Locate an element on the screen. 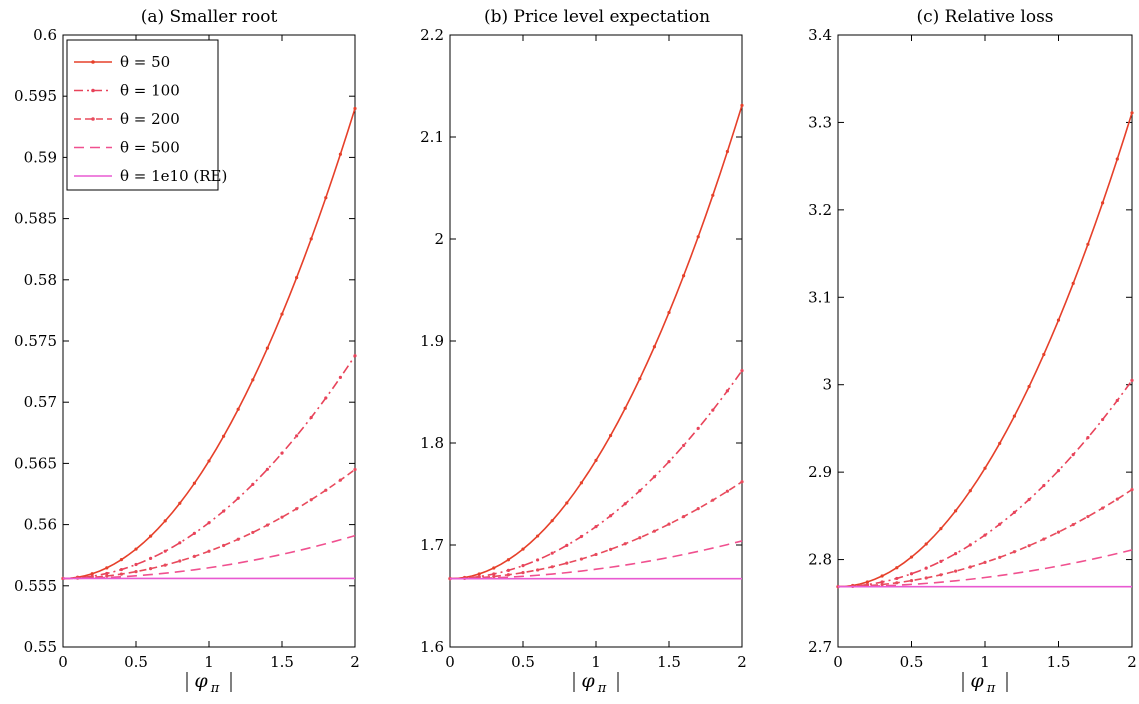 This screenshot has height=704, width=1139. panel-b-y-tick-label: 2.2 is located at coordinates (432, 35).